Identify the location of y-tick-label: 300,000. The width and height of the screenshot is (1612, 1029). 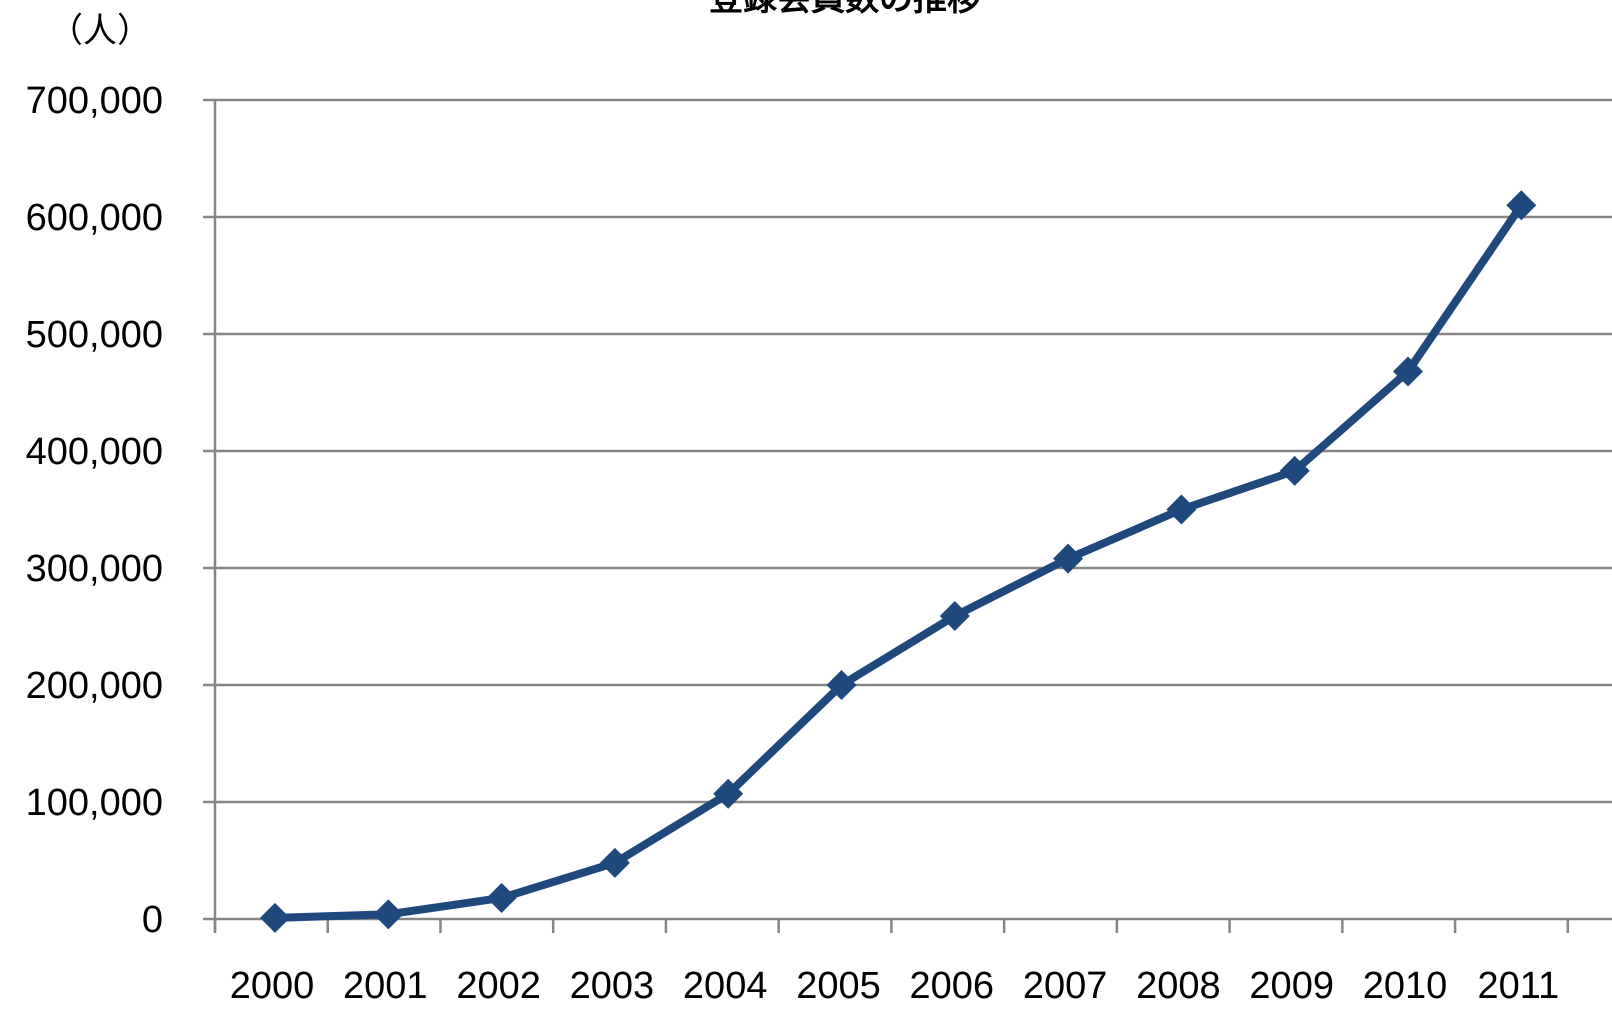
(94, 569).